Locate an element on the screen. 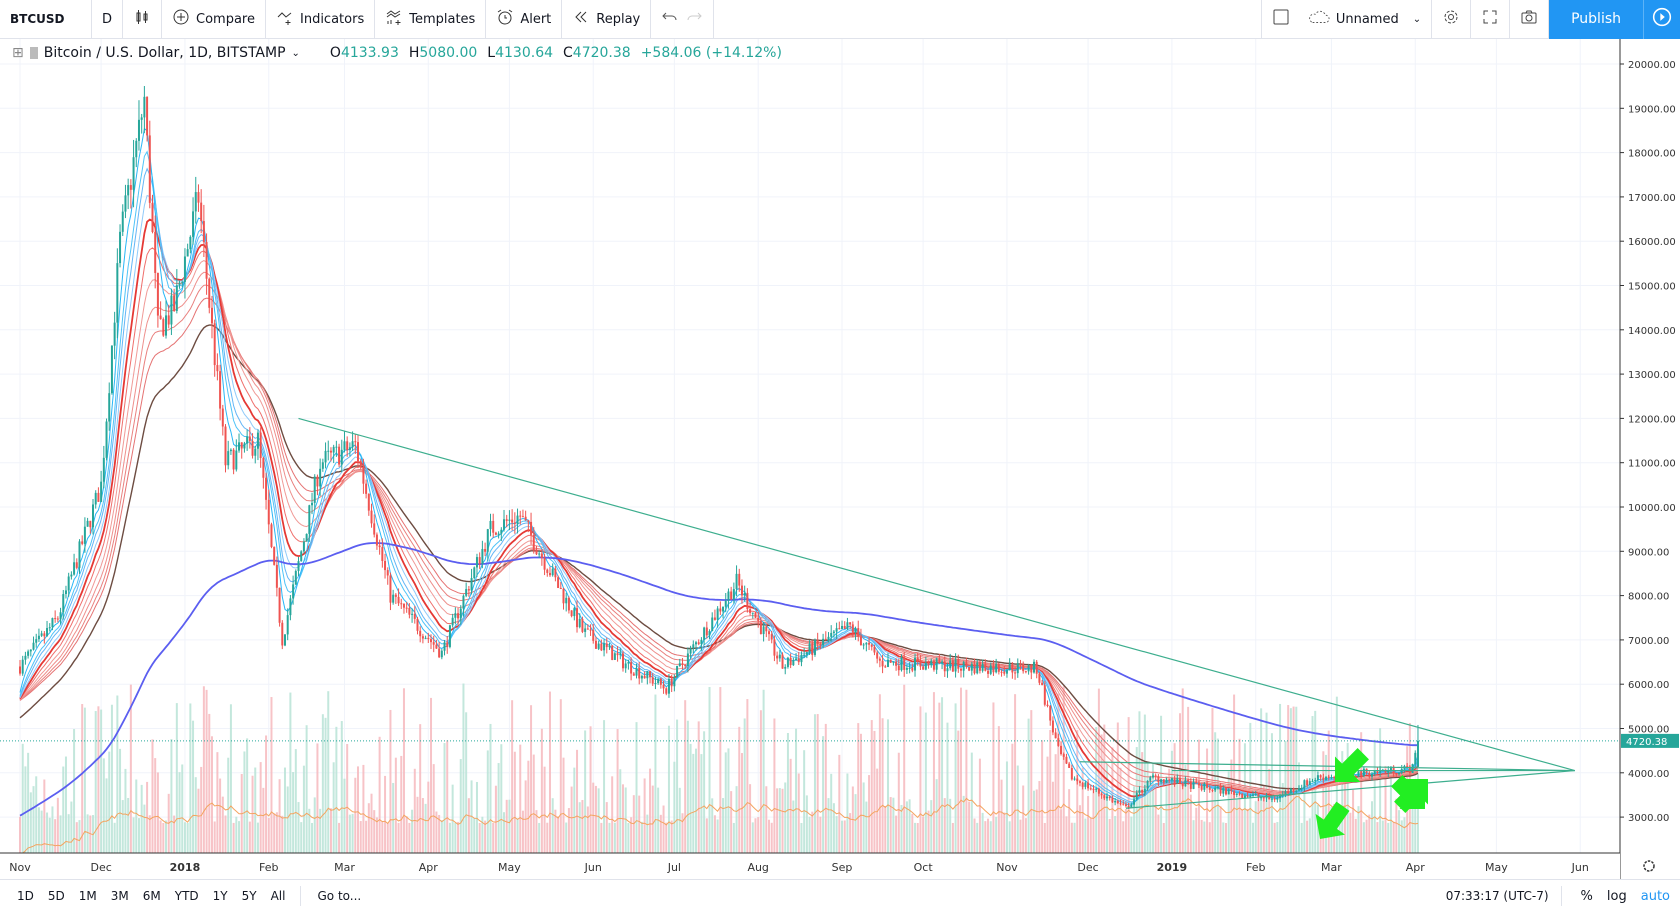 The height and width of the screenshot is (912, 1680). axis-settings-gear-icon is located at coordinates (1649, 866).